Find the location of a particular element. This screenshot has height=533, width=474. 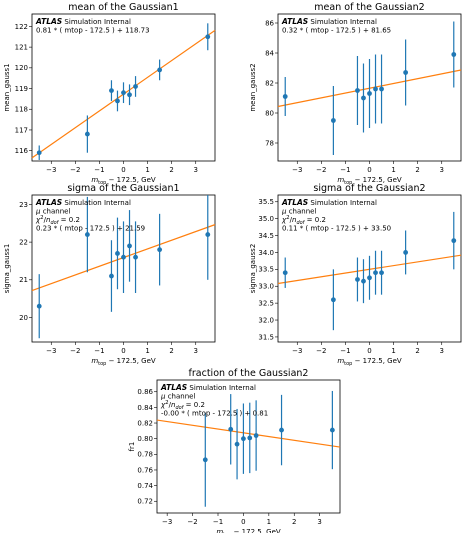

y-tick-label: 0.76 is located at coordinates (145, 470).